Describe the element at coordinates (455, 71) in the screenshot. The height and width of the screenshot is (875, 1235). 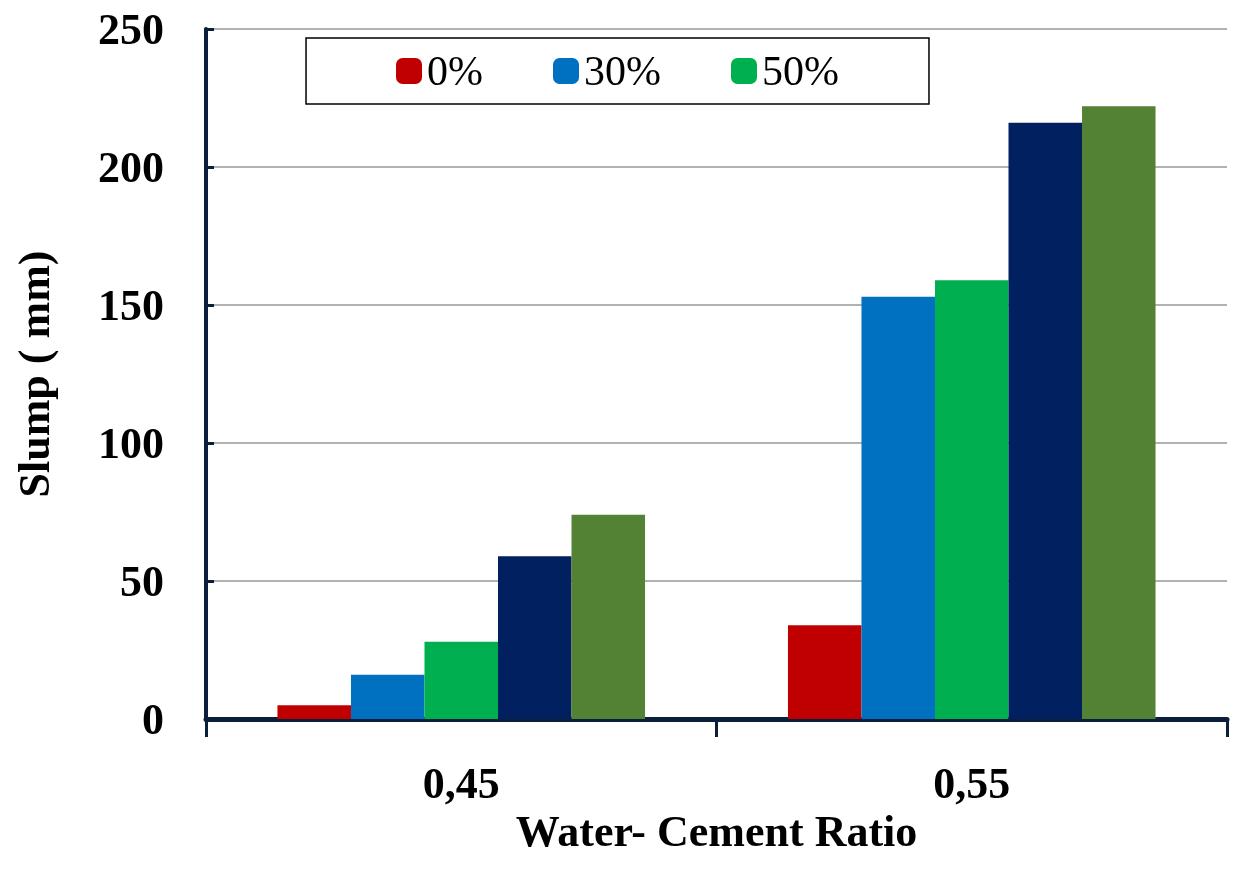
I see `legend-label: 0%` at that location.